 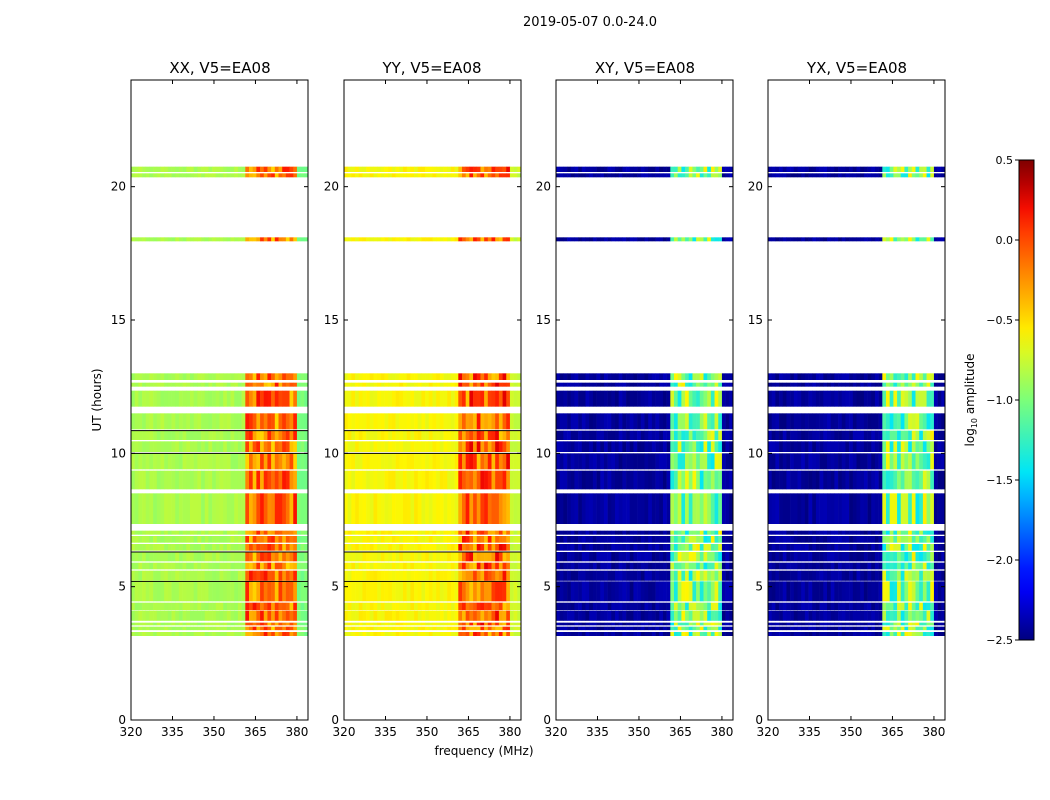 What do you see at coordinates (755, 187) in the screenshot?
I see `y-tick-label: 20` at bounding box center [755, 187].